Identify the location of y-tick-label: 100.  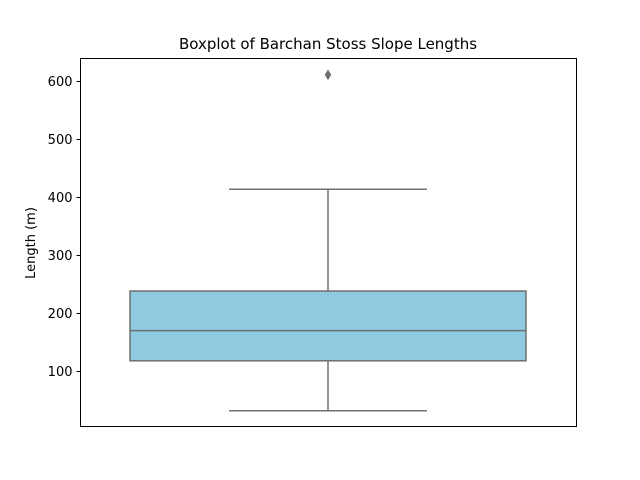
(60, 372).